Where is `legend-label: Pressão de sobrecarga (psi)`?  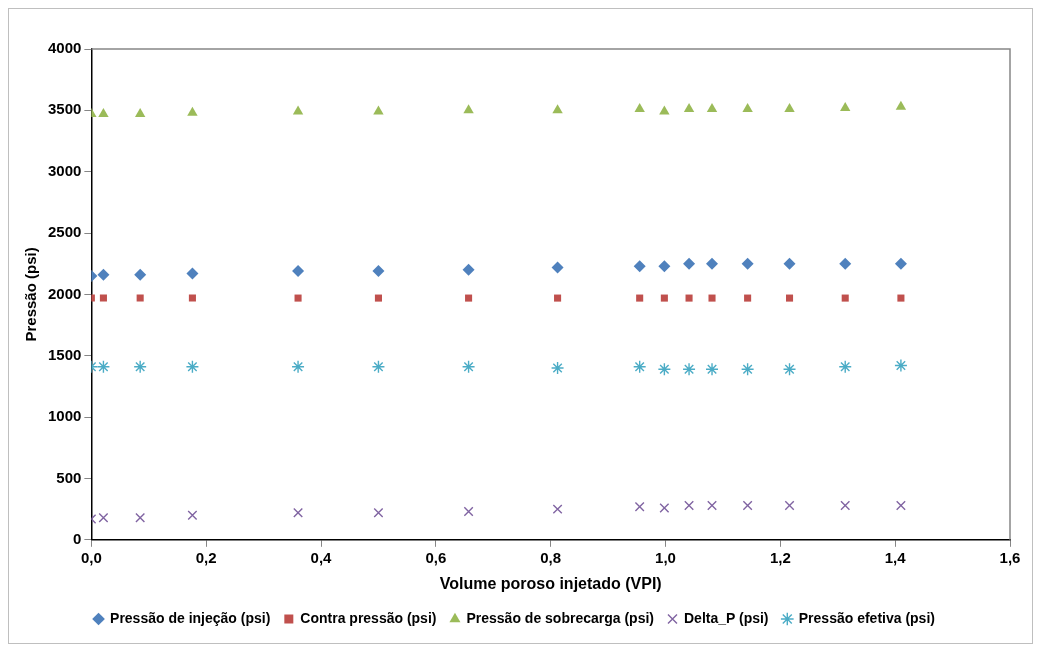 legend-label: Pressão de sobrecarga (psi) is located at coordinates (560, 617).